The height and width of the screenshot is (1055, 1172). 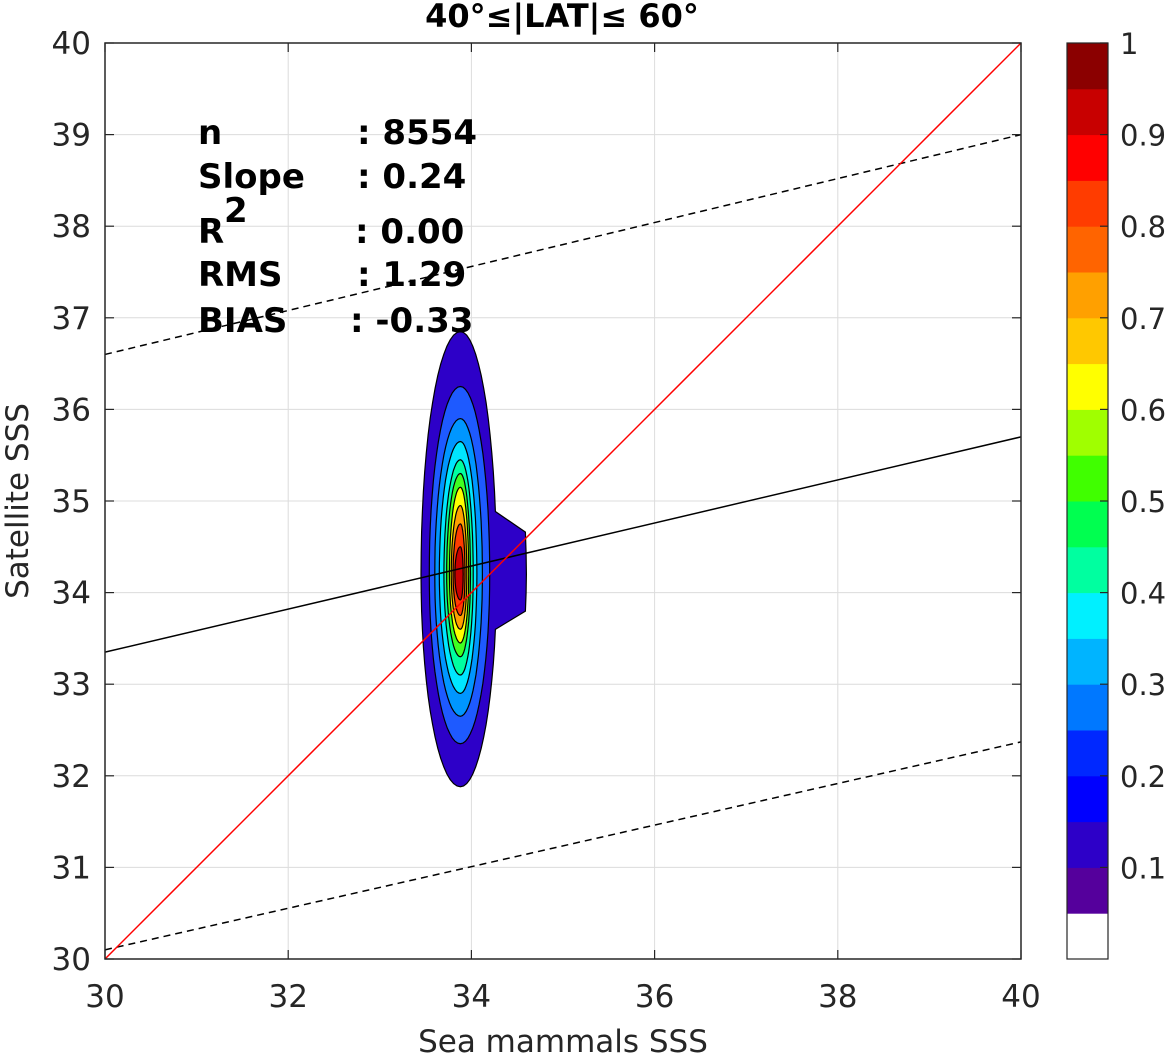 What do you see at coordinates (474, 559) in the screenshot?
I see `density-contours` at bounding box center [474, 559].